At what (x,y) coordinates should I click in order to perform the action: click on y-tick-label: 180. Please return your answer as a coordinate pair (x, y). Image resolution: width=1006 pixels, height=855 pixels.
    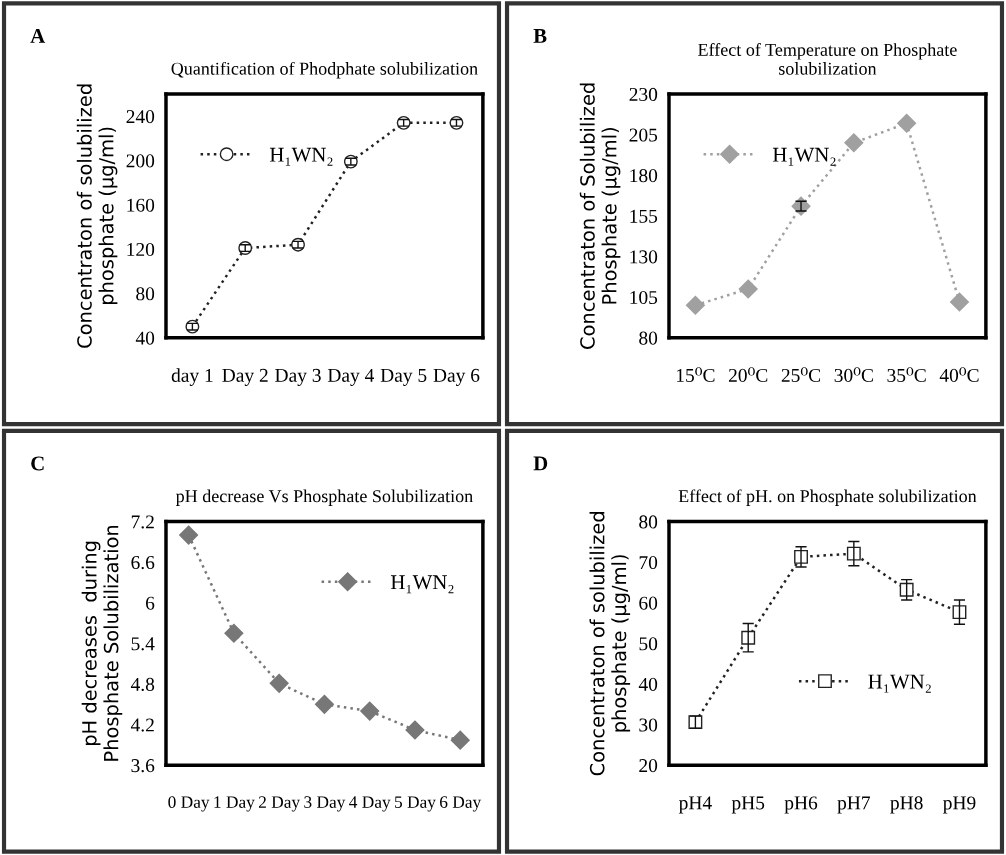
    Looking at the image, I should click on (644, 176).